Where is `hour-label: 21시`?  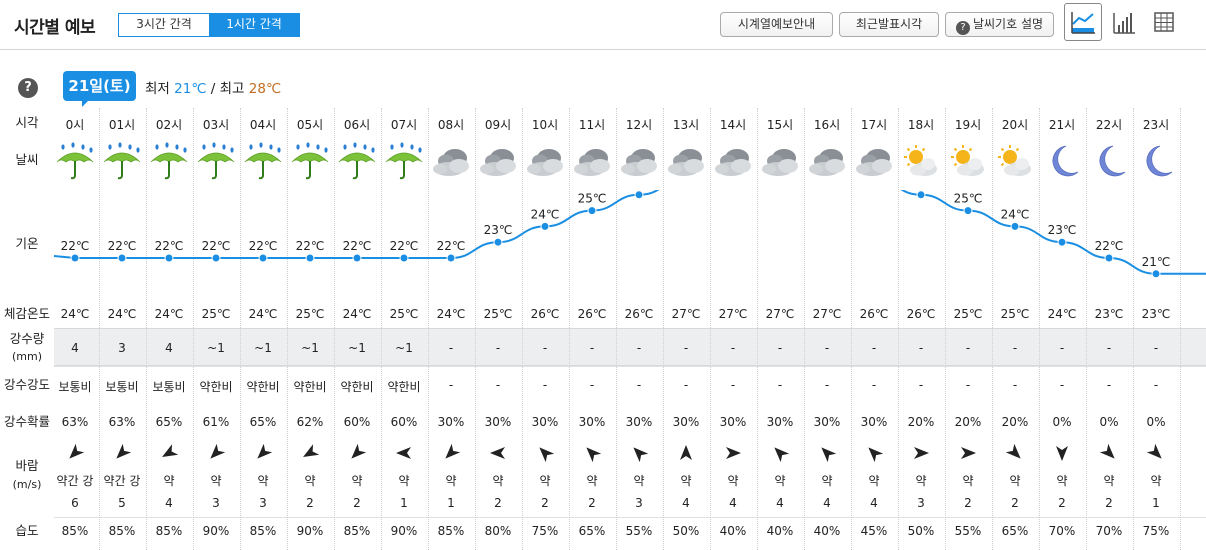
hour-label: 21시 is located at coordinates (1062, 125).